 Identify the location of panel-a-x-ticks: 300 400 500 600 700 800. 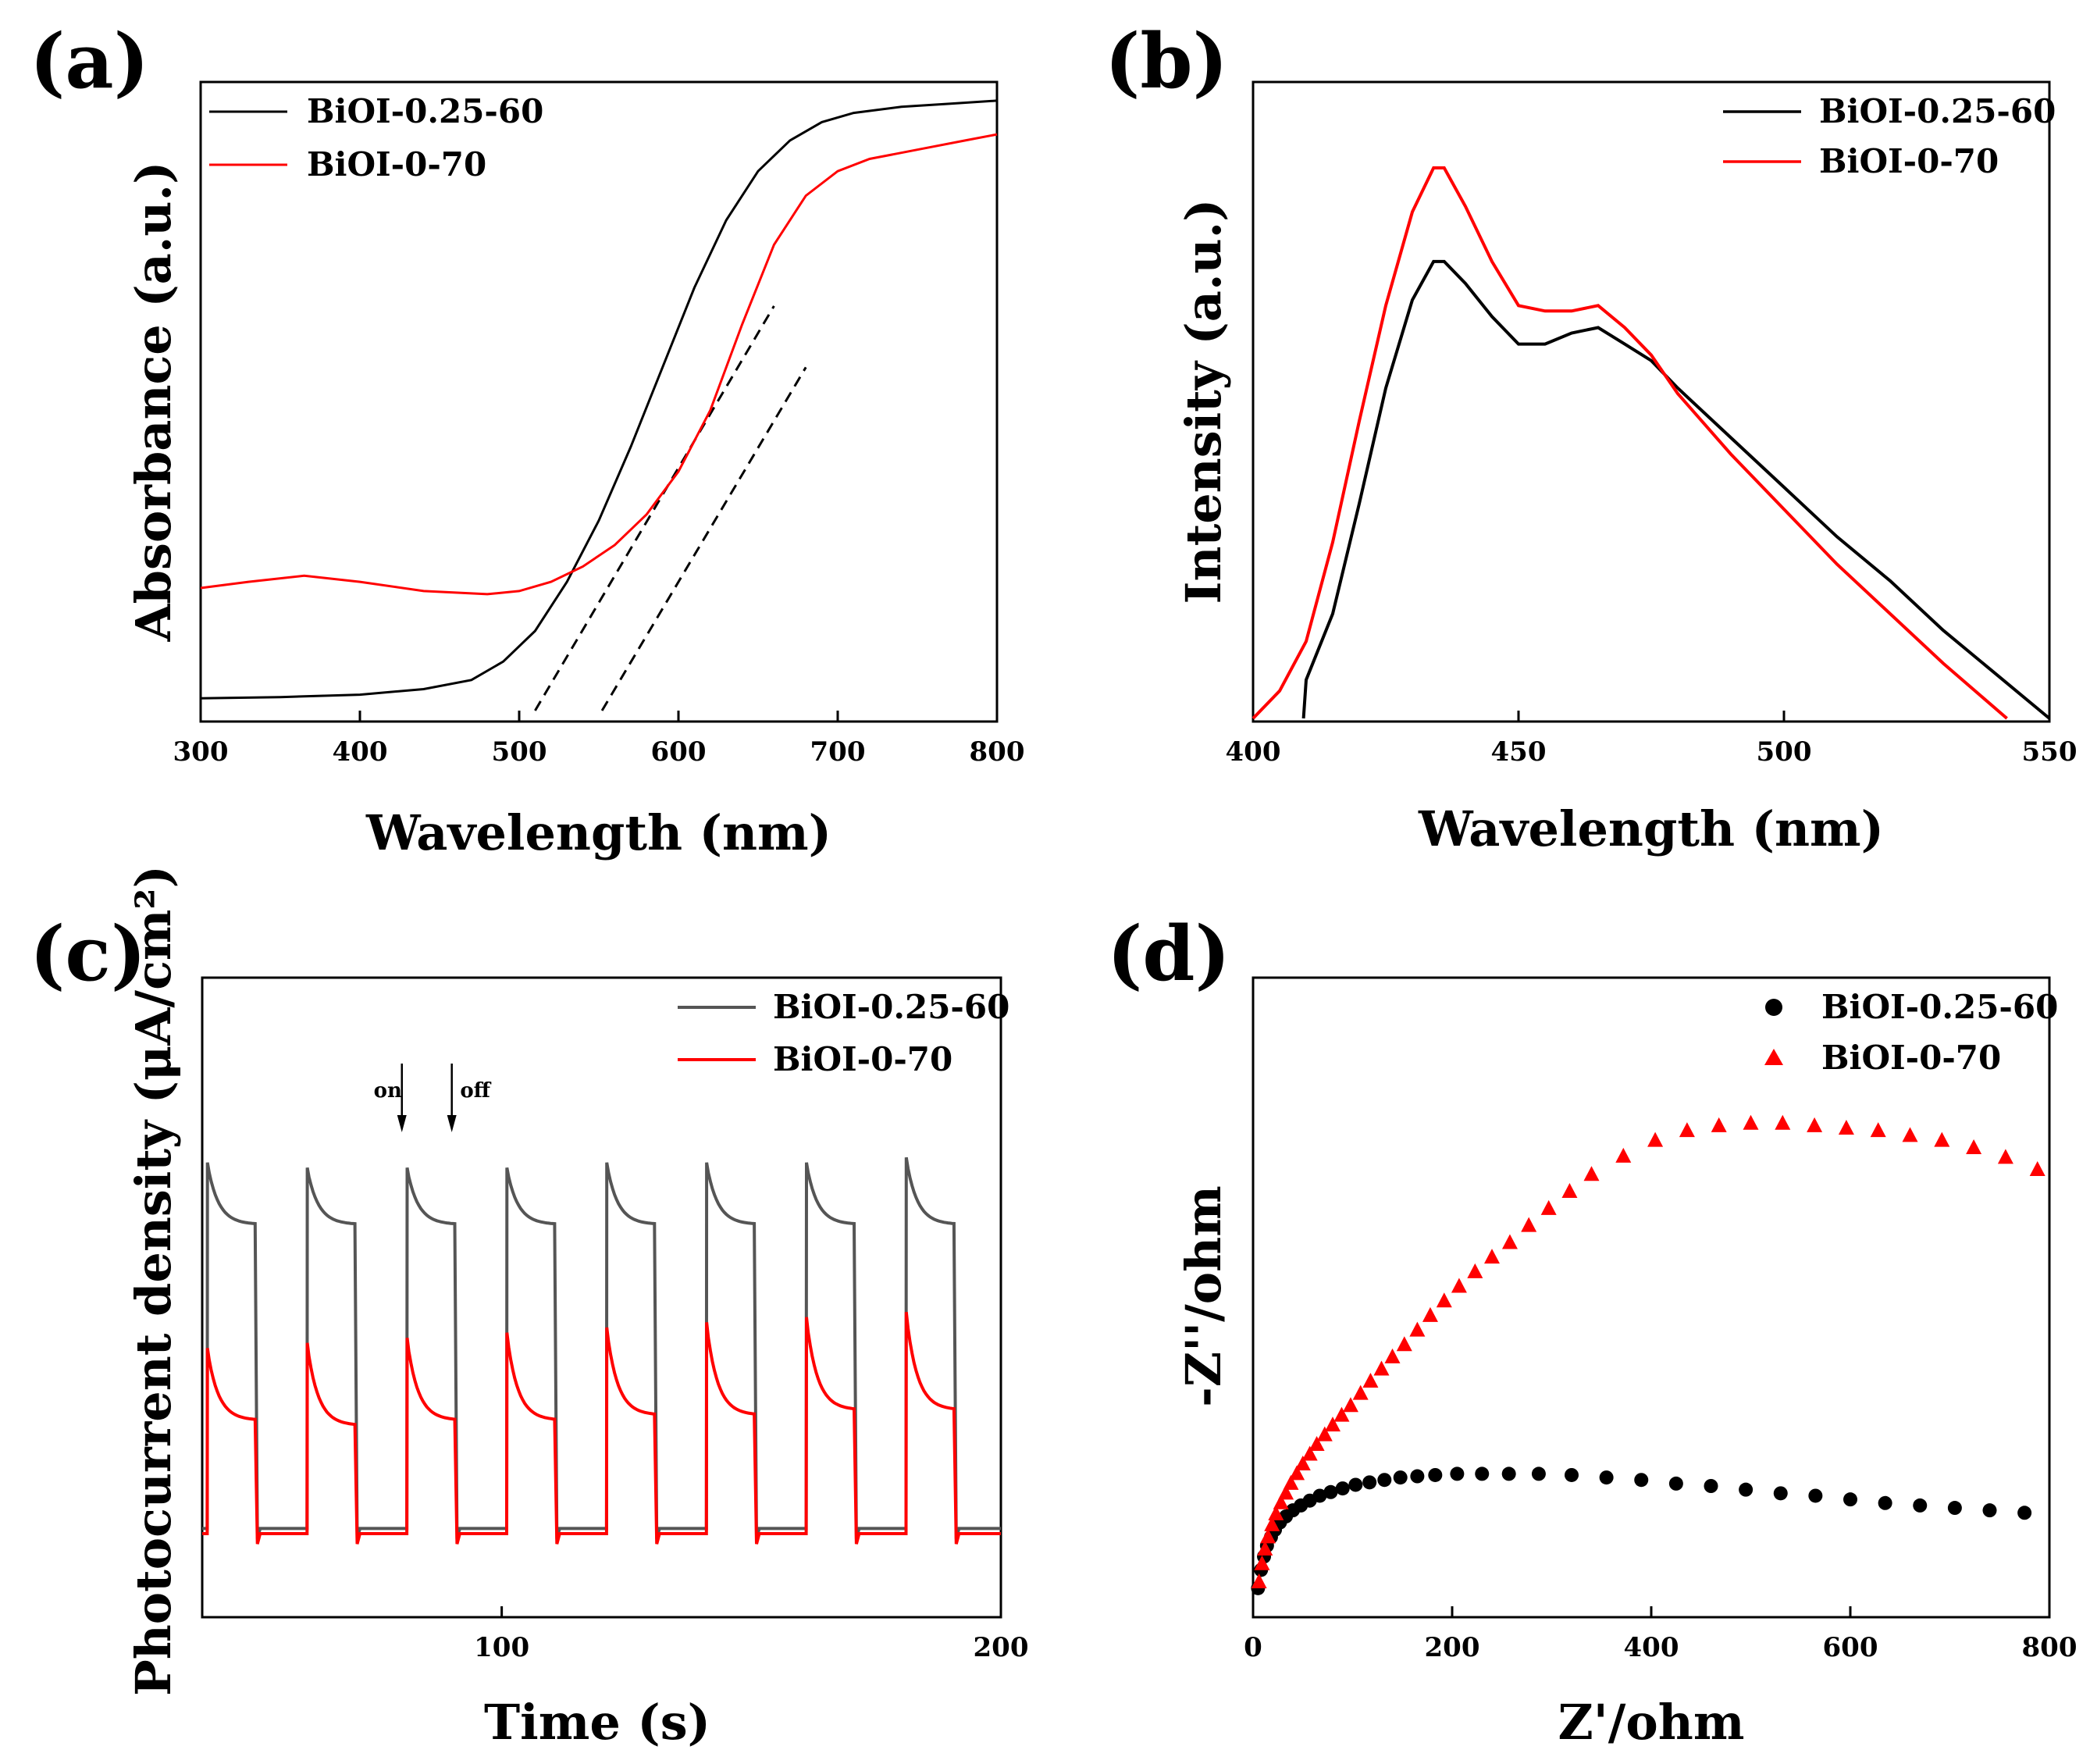
(598, 739).